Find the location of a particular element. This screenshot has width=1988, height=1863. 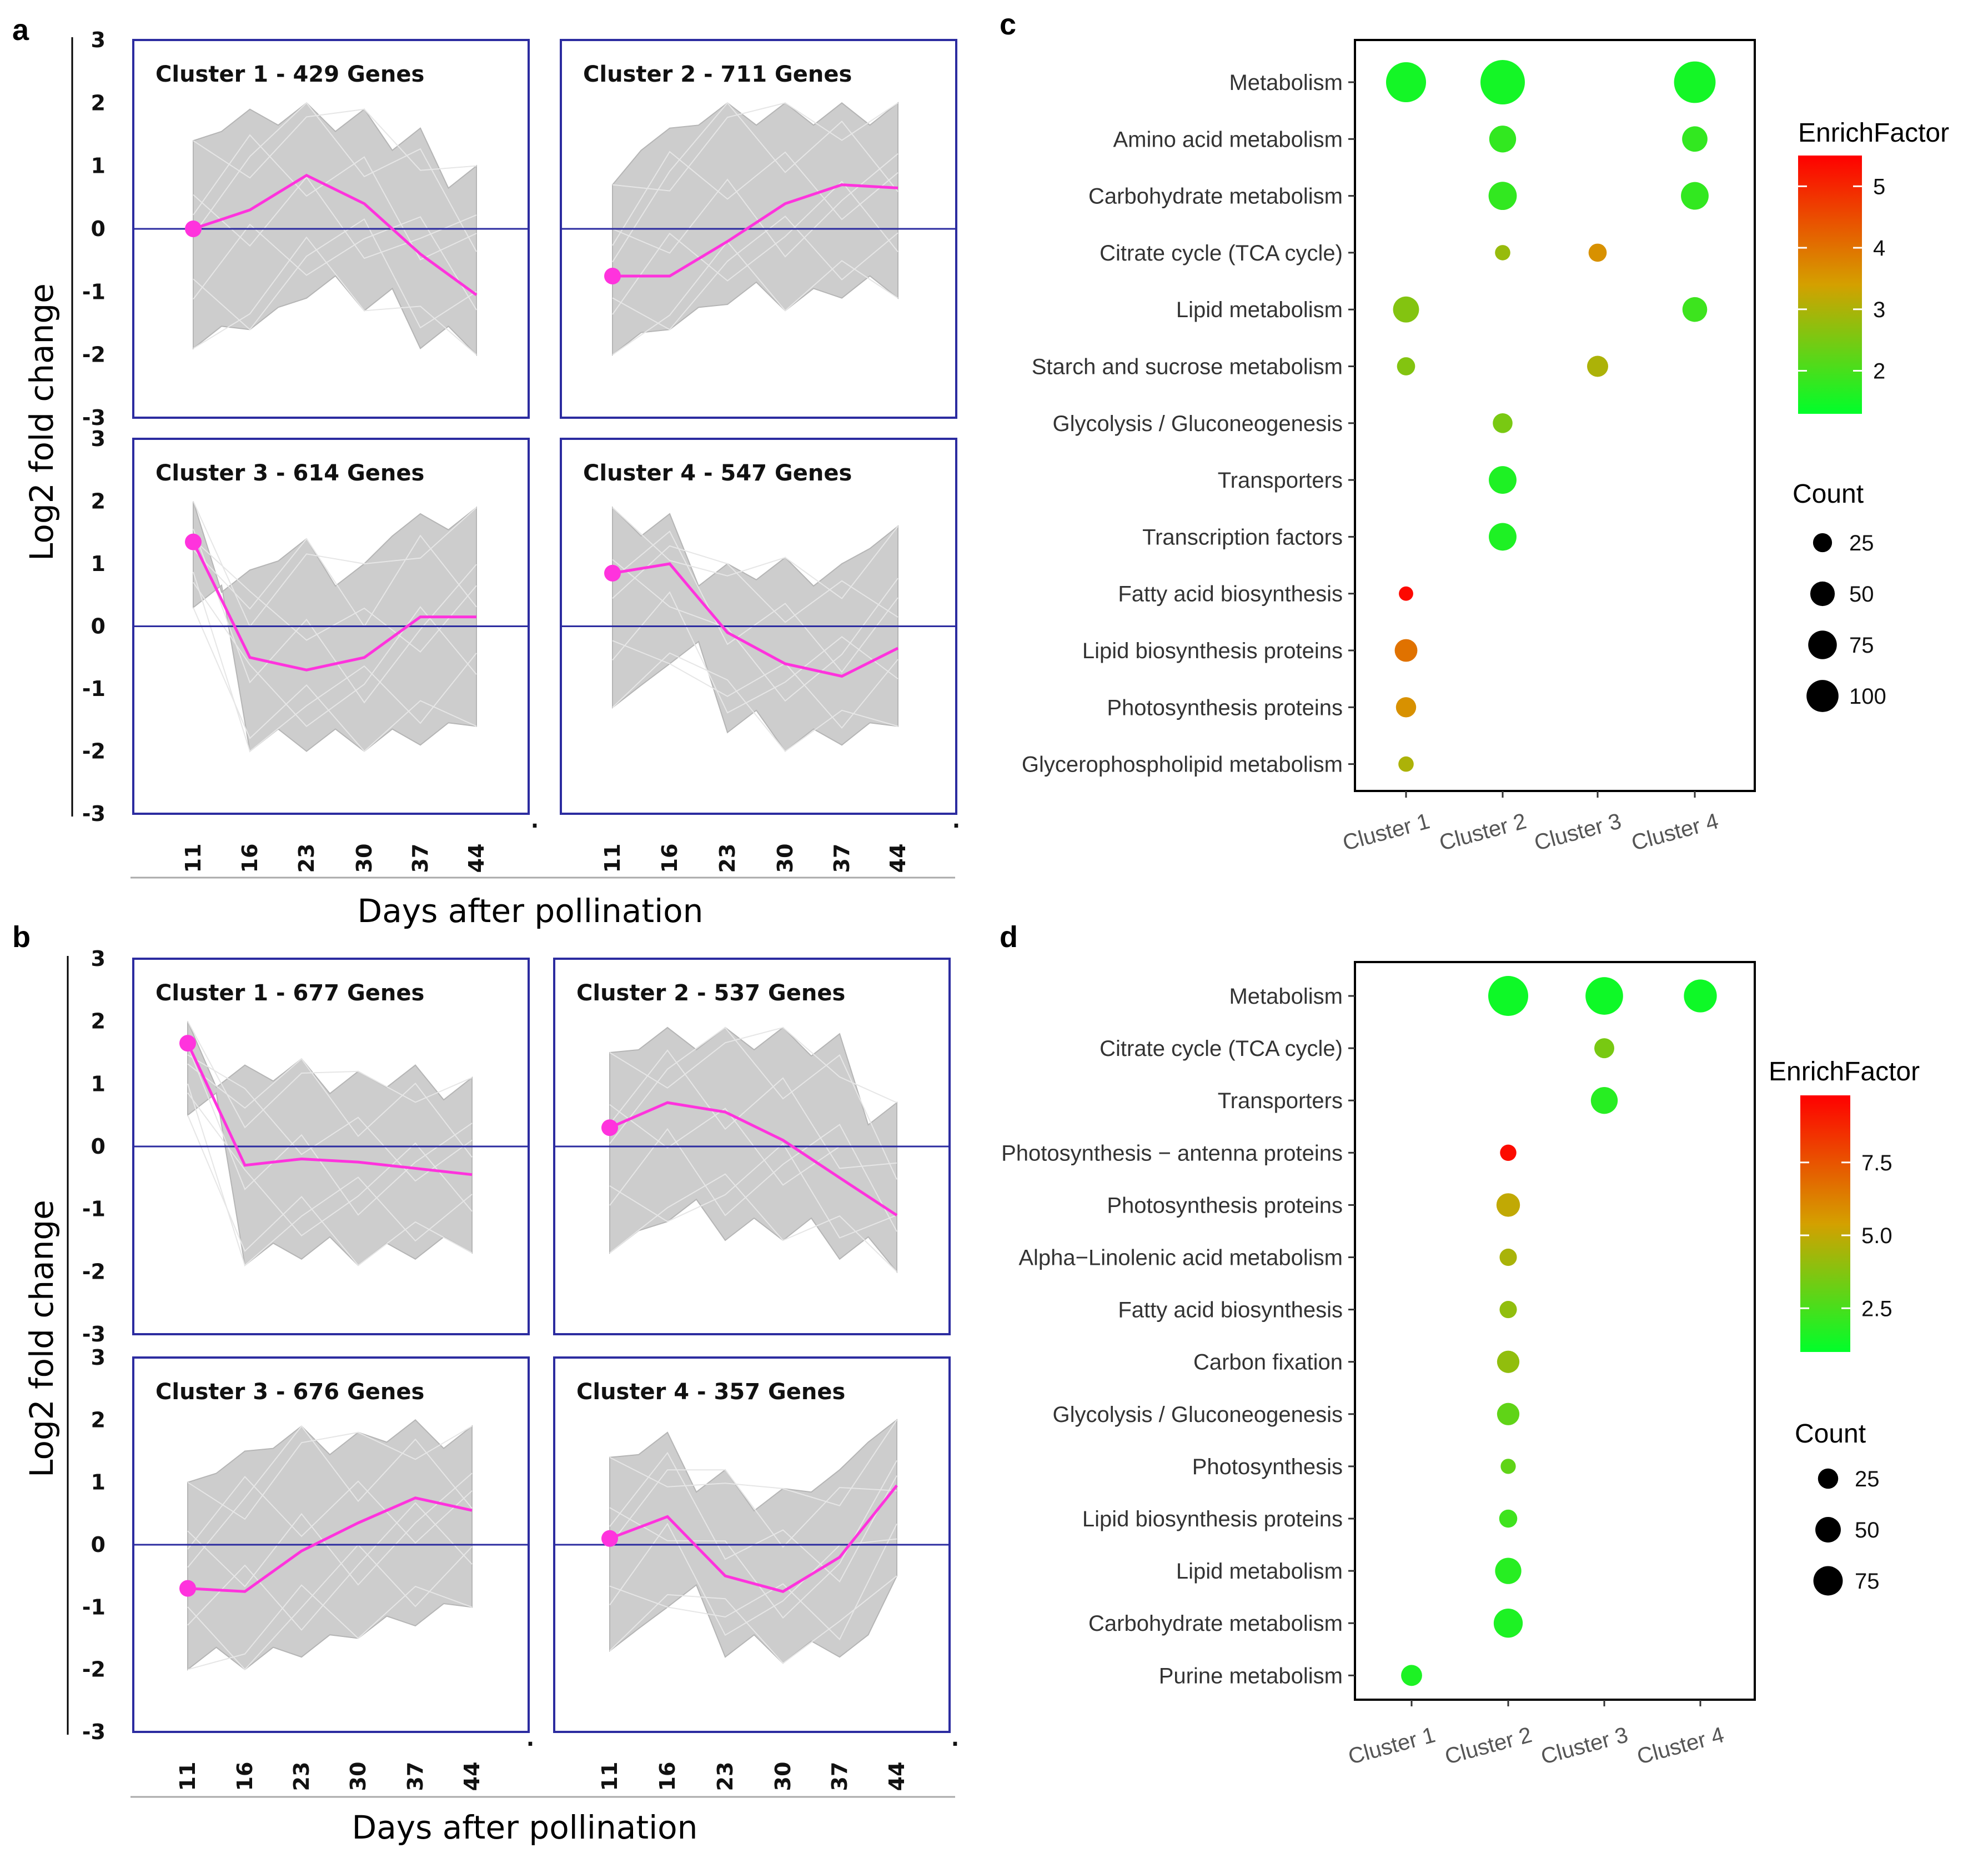

panel-a-cluster-2-start-point is located at coordinates (612, 276).